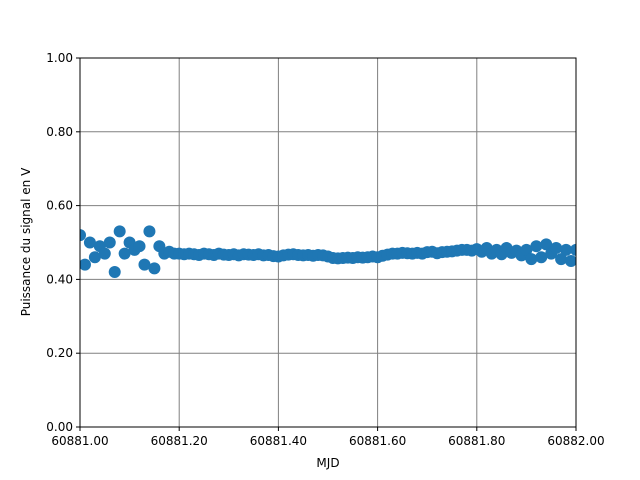 This screenshot has height=480, width=640. What do you see at coordinates (575, 441) in the screenshot?
I see `x-tick-label: 60882.00` at bounding box center [575, 441].